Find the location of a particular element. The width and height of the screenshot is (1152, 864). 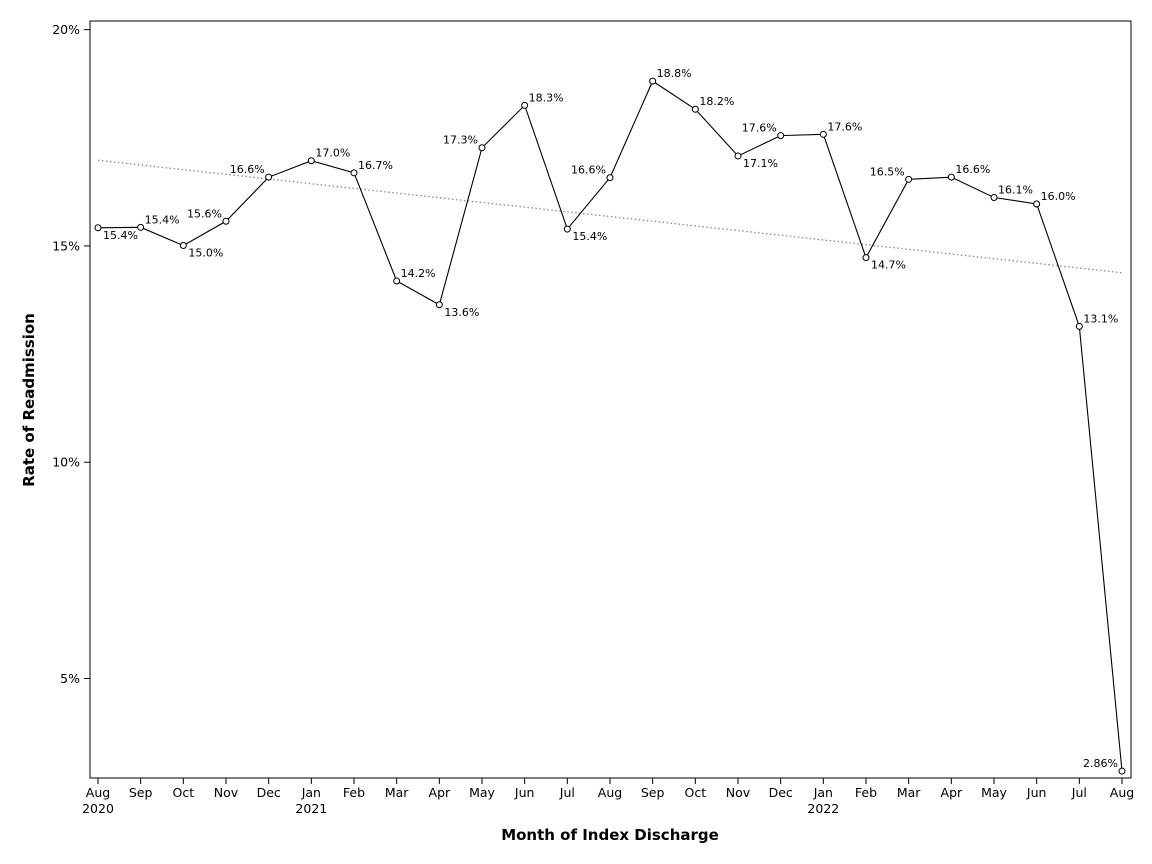

y-tick-label: 5% is located at coordinates (70, 678).